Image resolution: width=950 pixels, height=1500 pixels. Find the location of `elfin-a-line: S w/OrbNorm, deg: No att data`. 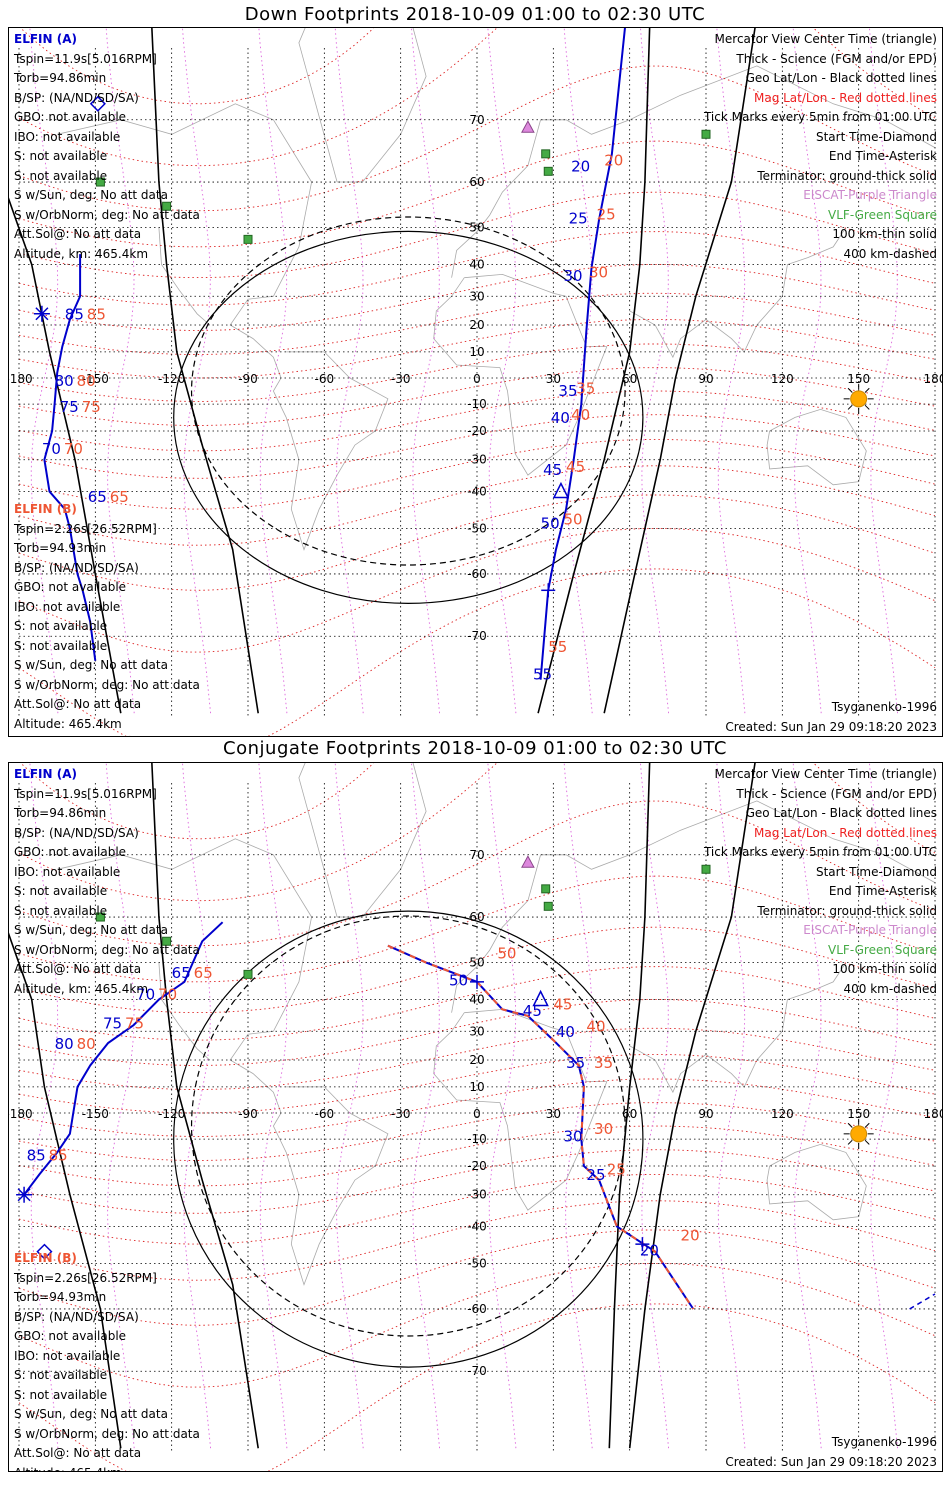

elfin-a-line: S w/OrbNorm, deg: No att data is located at coordinates (107, 949).